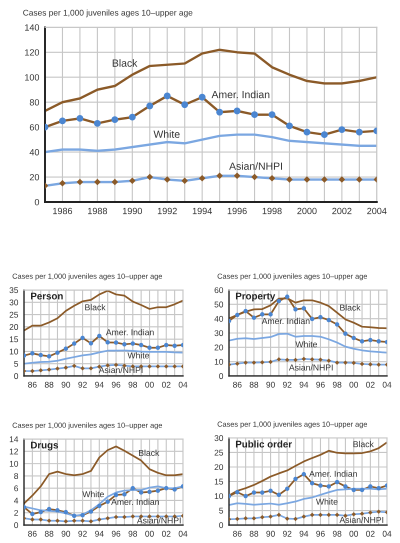 The height and width of the screenshot is (543, 400). Describe the element at coordinates (32, 52) in the screenshot. I see `y-tick-label: 120` at that location.